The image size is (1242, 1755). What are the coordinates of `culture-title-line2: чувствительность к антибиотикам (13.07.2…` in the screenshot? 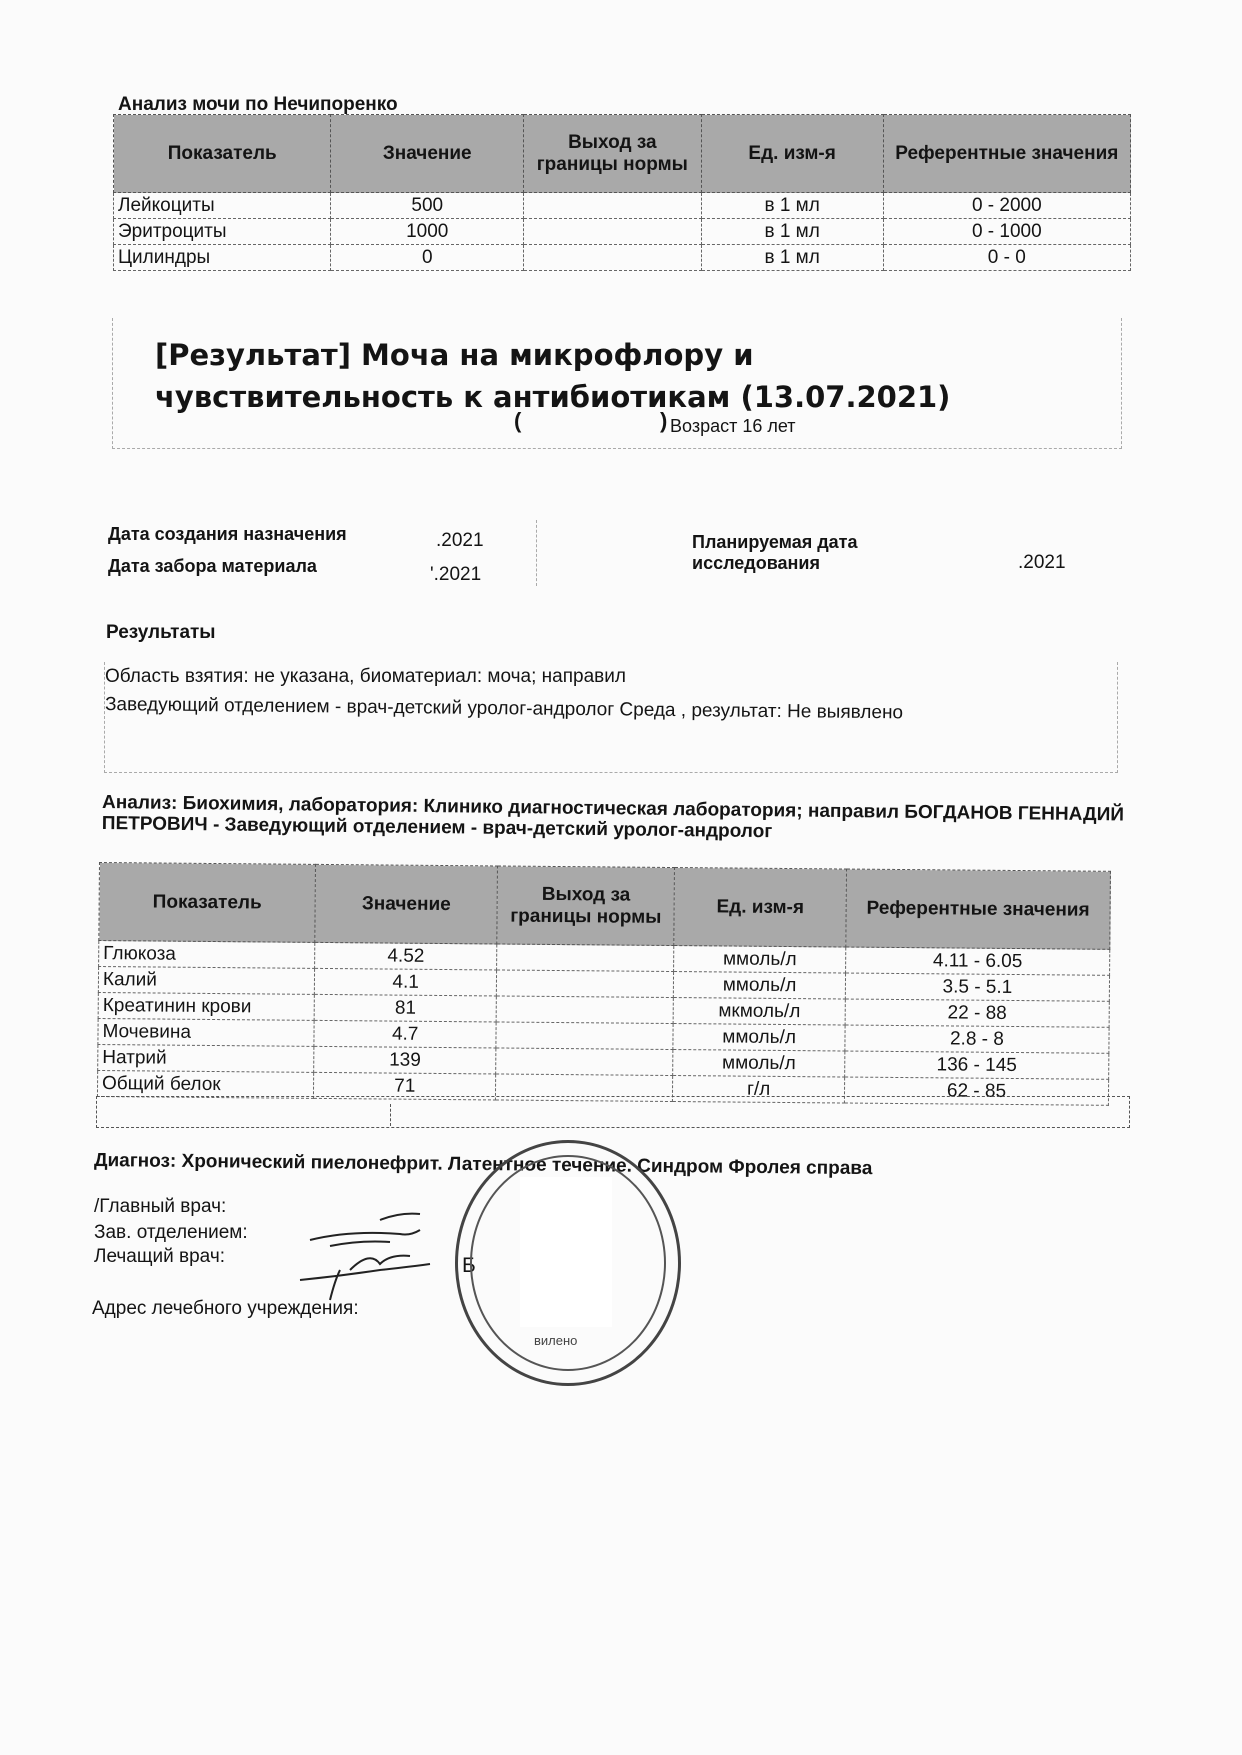 It's located at (553, 397).